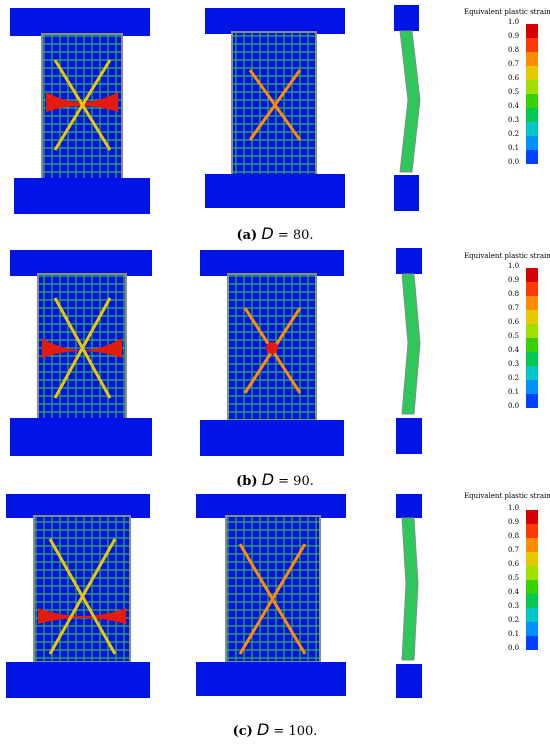  I want to click on caption-a: (a) D = 80., so click(275, 233).